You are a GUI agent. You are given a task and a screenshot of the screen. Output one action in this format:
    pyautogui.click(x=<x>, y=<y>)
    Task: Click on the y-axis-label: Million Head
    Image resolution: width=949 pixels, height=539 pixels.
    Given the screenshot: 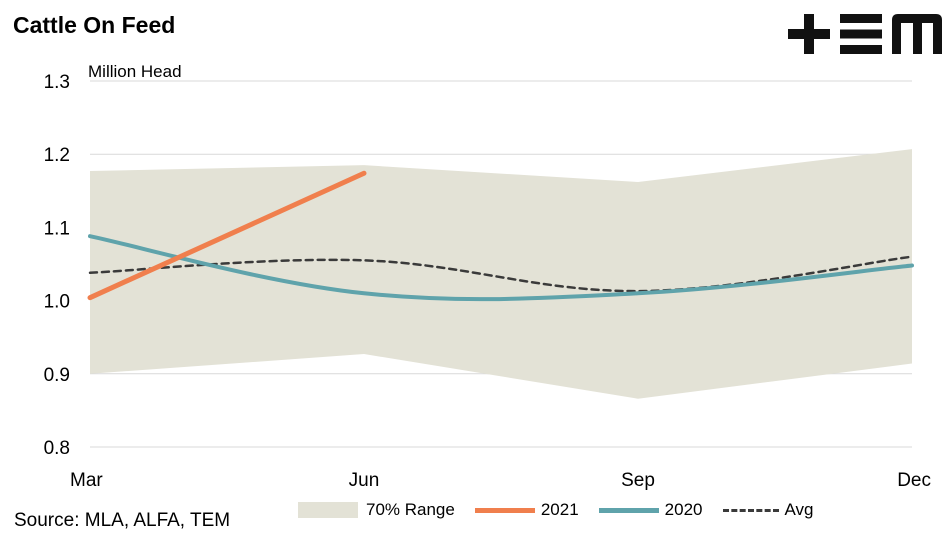 What is the action you would take?
    pyautogui.click(x=135, y=71)
    